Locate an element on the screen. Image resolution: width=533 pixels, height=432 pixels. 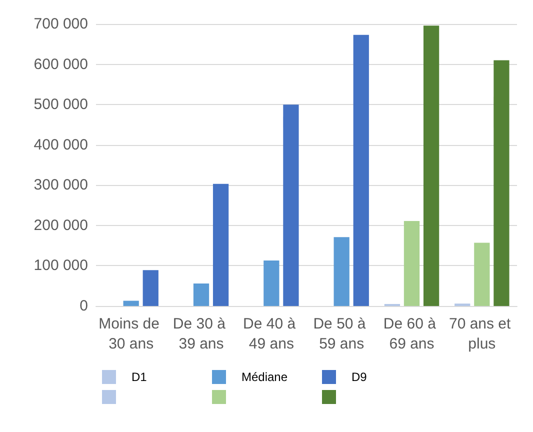
y-tick-label: 700 000 is located at coordinates (61, 24).